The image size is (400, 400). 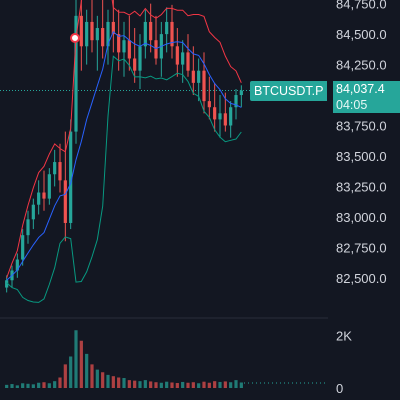 I want to click on symbol-price-tag: BTCUSDT.P, so click(x=289, y=91).